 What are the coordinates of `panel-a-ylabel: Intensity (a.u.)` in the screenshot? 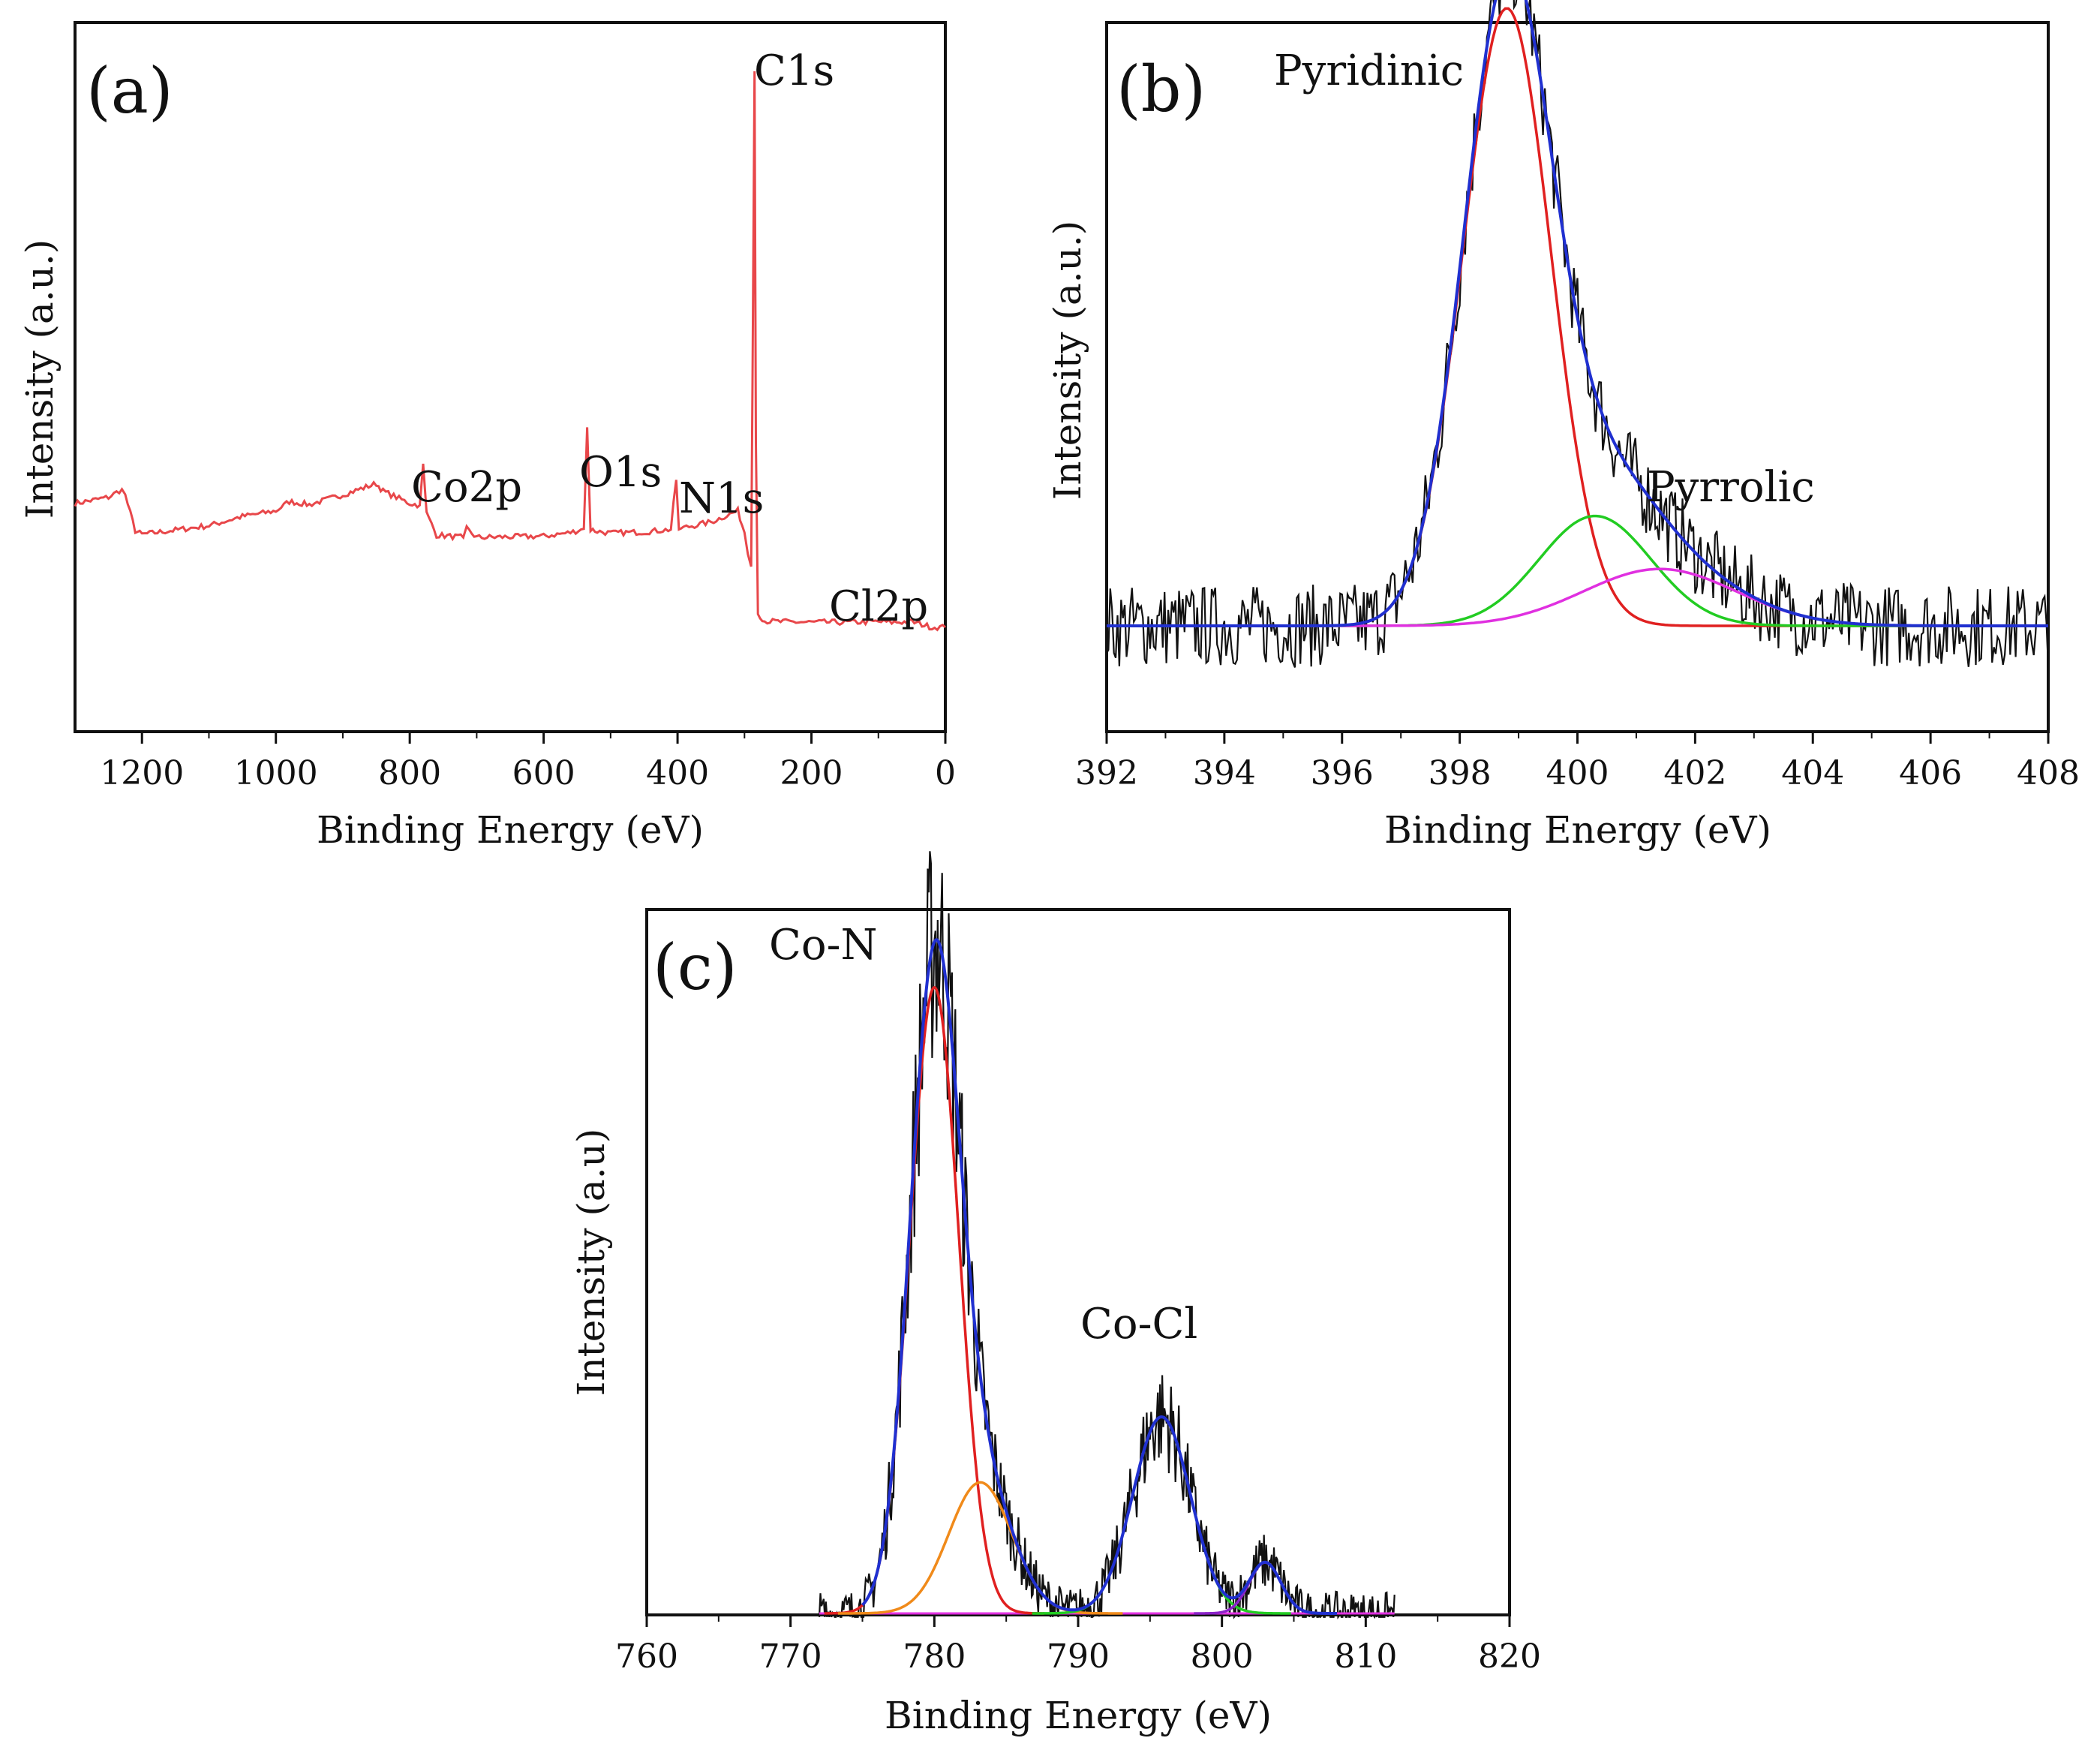 It's located at (40, 379).